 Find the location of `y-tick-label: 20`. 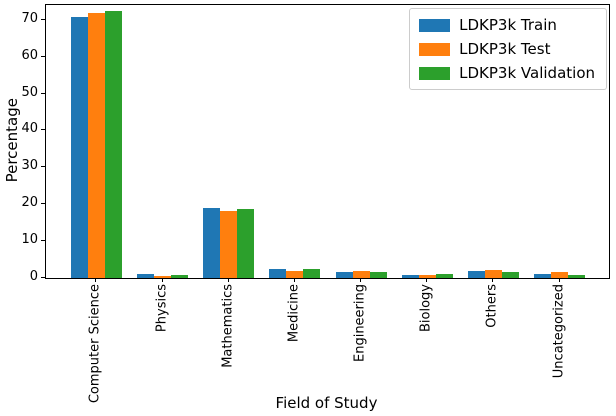

y-tick-label: 20 is located at coordinates (29, 203).